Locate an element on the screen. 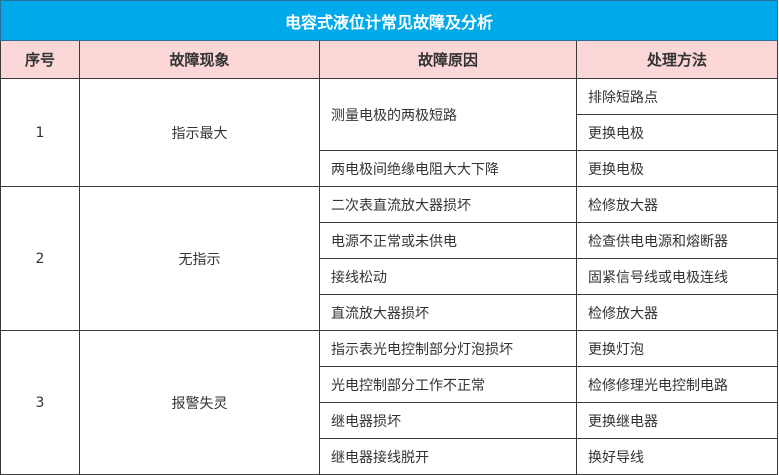 This screenshot has width=779, height=475. table-row: 两电极间绝缘电阻大大下降 更换电极 is located at coordinates (390, 168).